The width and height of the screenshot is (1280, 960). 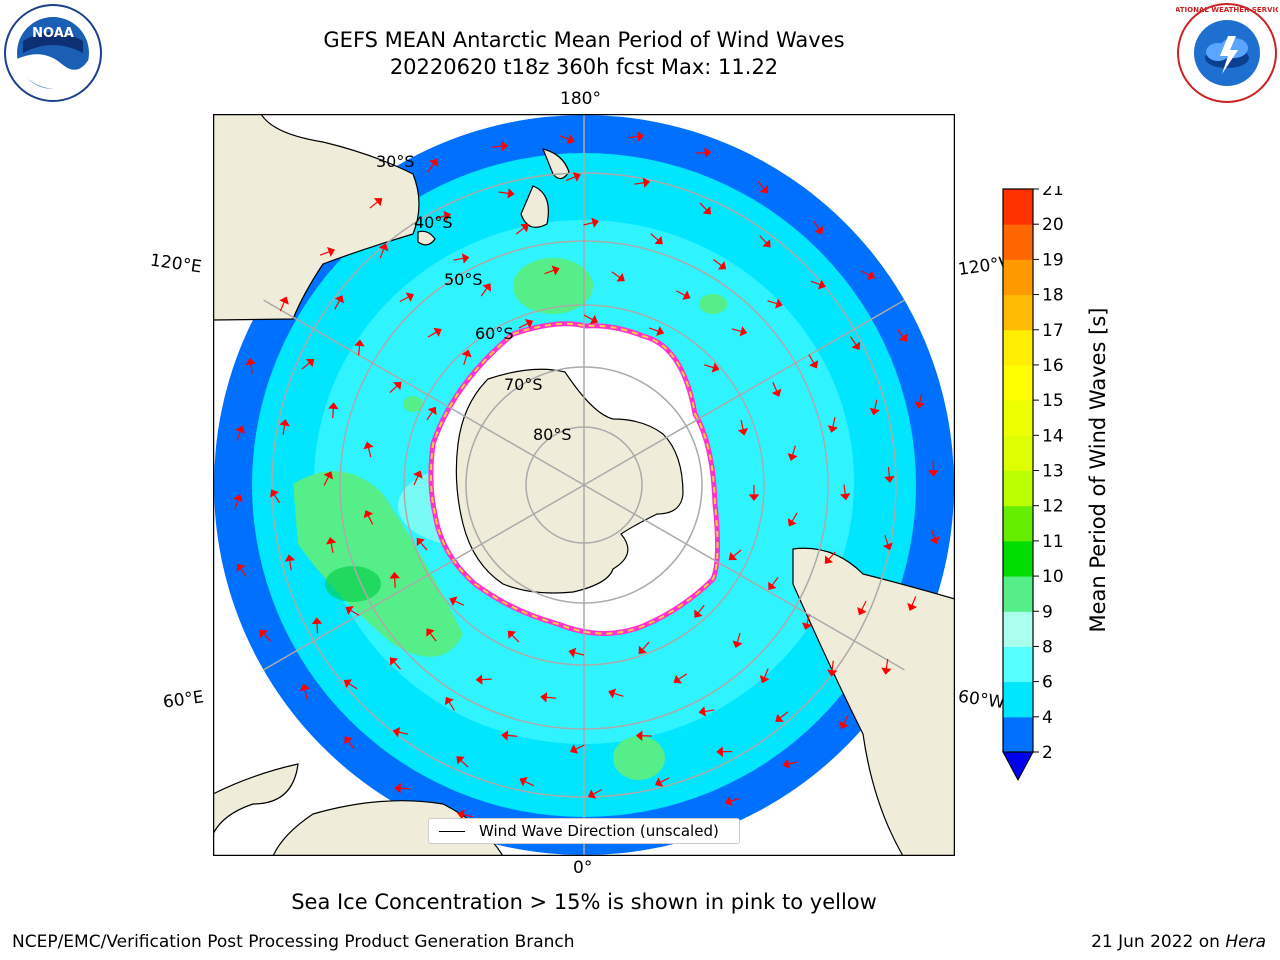 What do you see at coordinates (1227, 10) in the screenshot?
I see `nws-logo-text: NATIONAL WEATHER SERVICE` at bounding box center [1227, 10].